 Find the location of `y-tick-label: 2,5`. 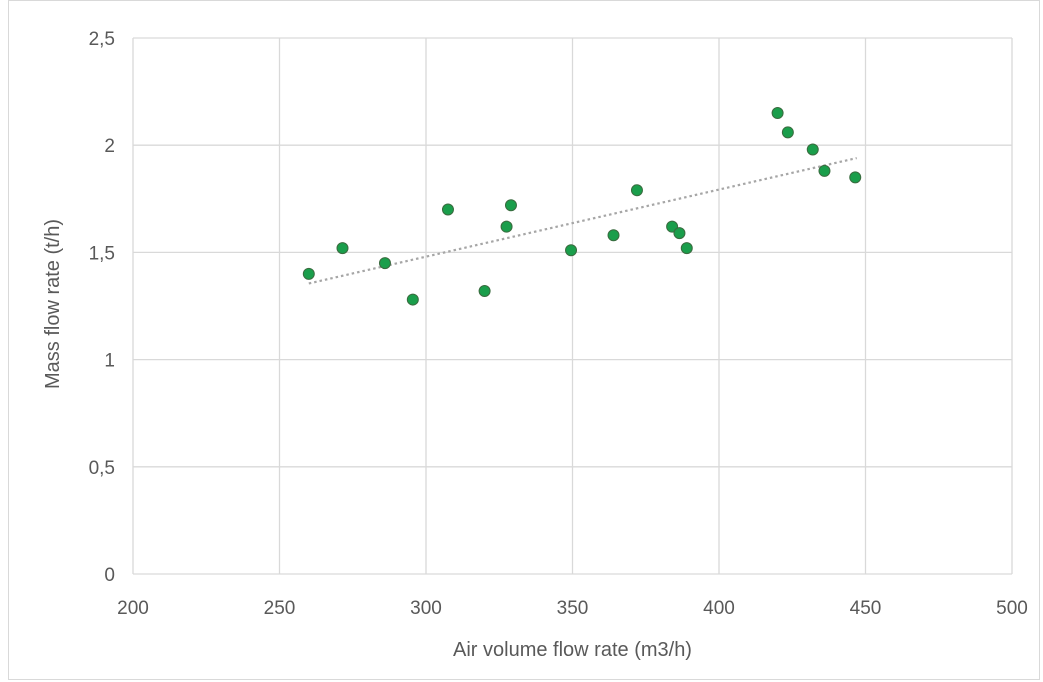

y-tick-label: 2,5 is located at coordinates (102, 39).